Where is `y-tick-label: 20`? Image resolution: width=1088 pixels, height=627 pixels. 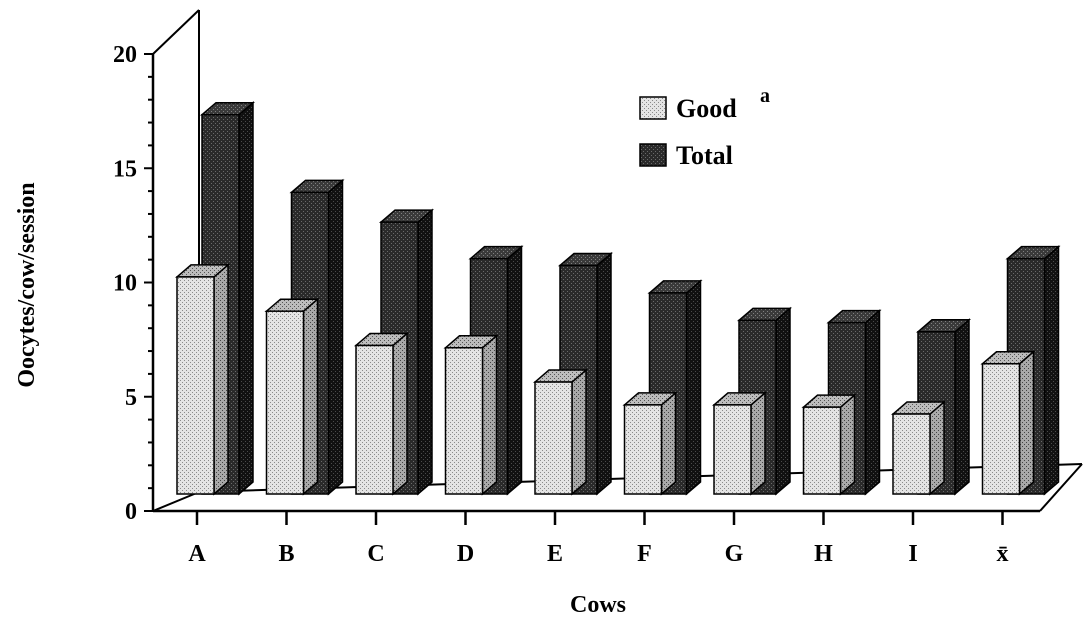
y-tick-label: 20 is located at coordinates (125, 55).